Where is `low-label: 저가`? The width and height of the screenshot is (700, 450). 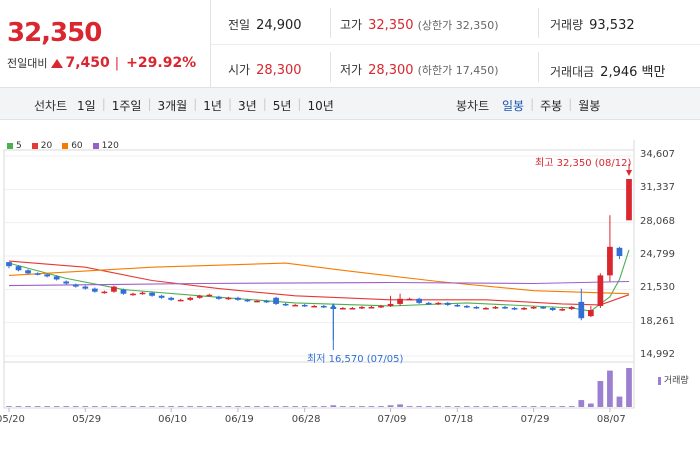
low-label: 저가 is located at coordinates (351, 70).